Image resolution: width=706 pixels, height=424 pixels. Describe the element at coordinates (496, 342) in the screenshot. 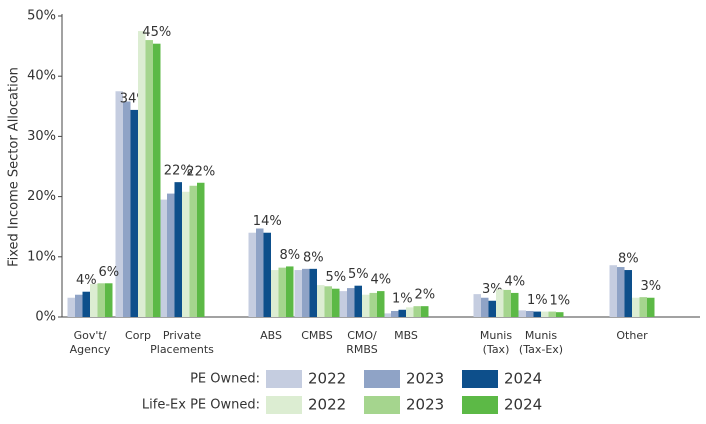

I see `x-tick-label: Munis (Tax)` at that location.